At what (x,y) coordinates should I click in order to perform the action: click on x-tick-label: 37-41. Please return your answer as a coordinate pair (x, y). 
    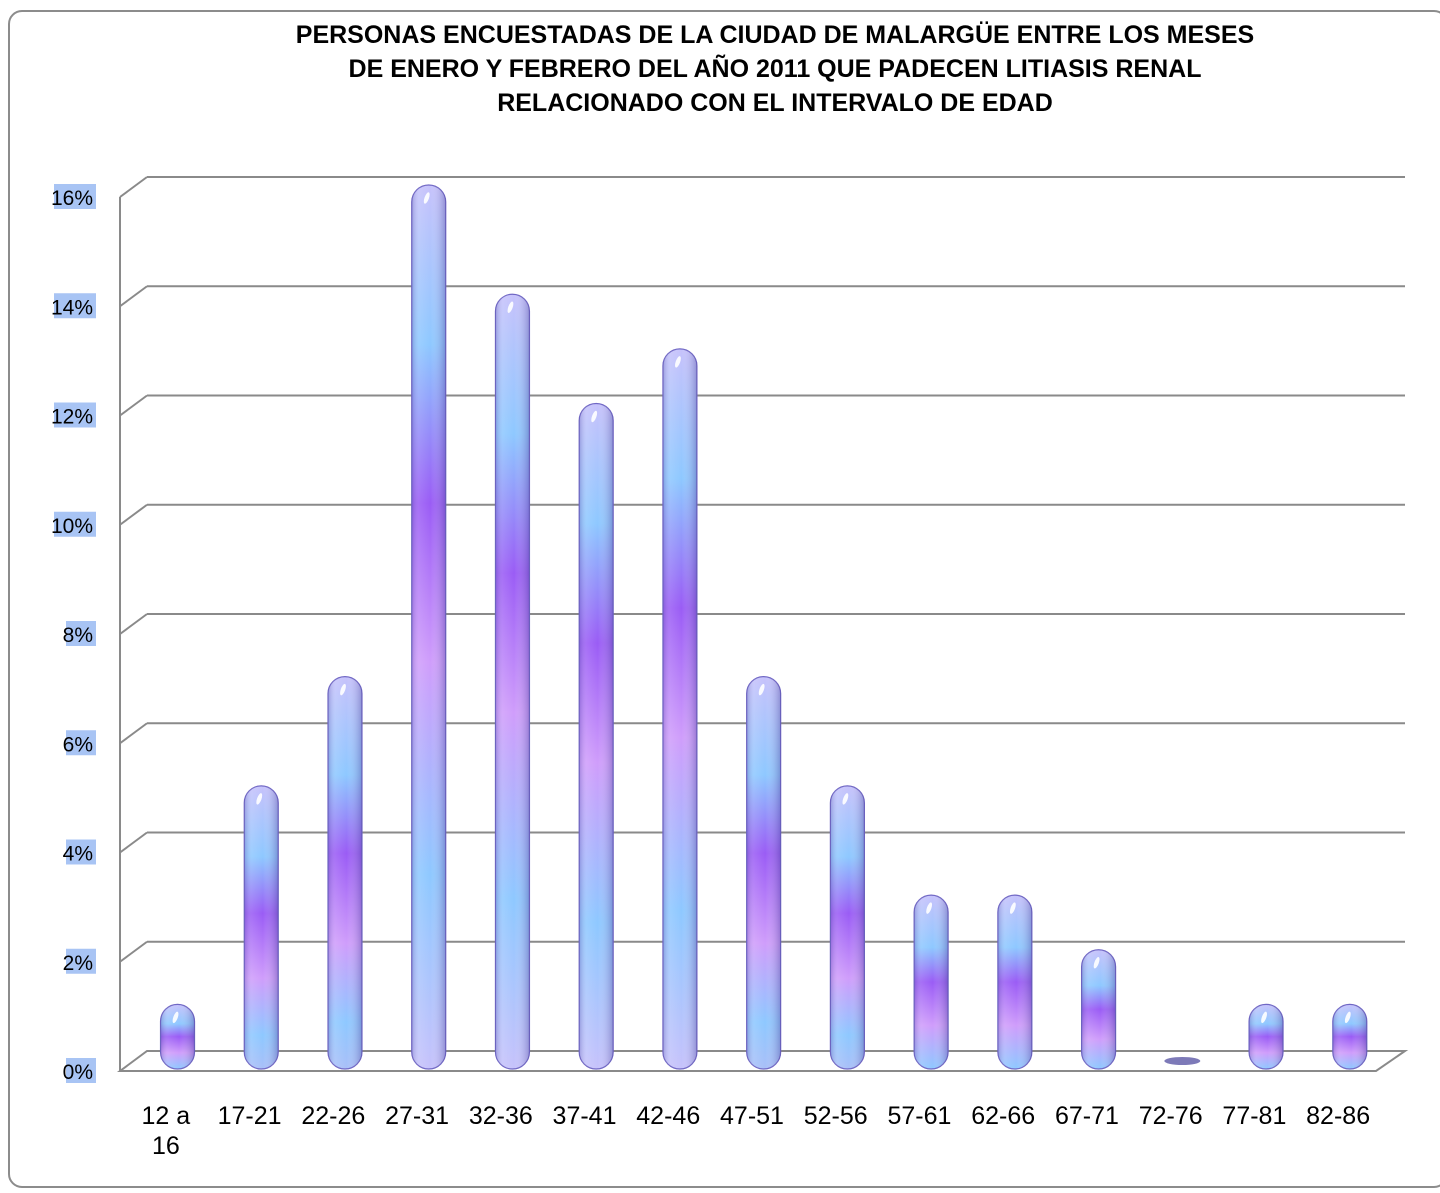
    Looking at the image, I should click on (585, 1116).